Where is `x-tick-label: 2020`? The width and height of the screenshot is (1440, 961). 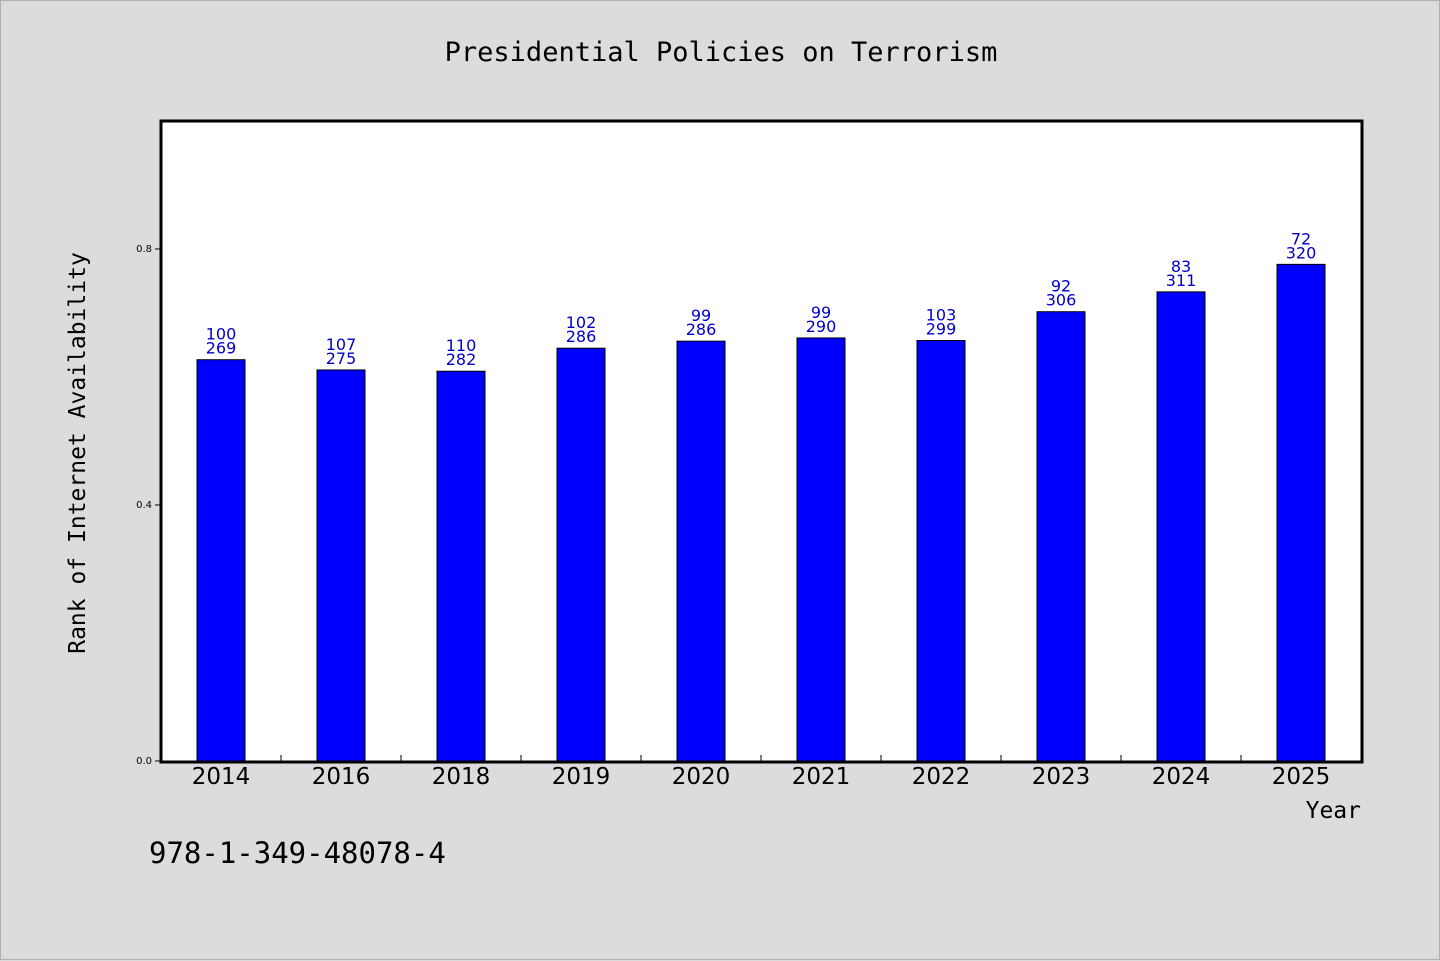
x-tick-label: 2020 is located at coordinates (701, 777).